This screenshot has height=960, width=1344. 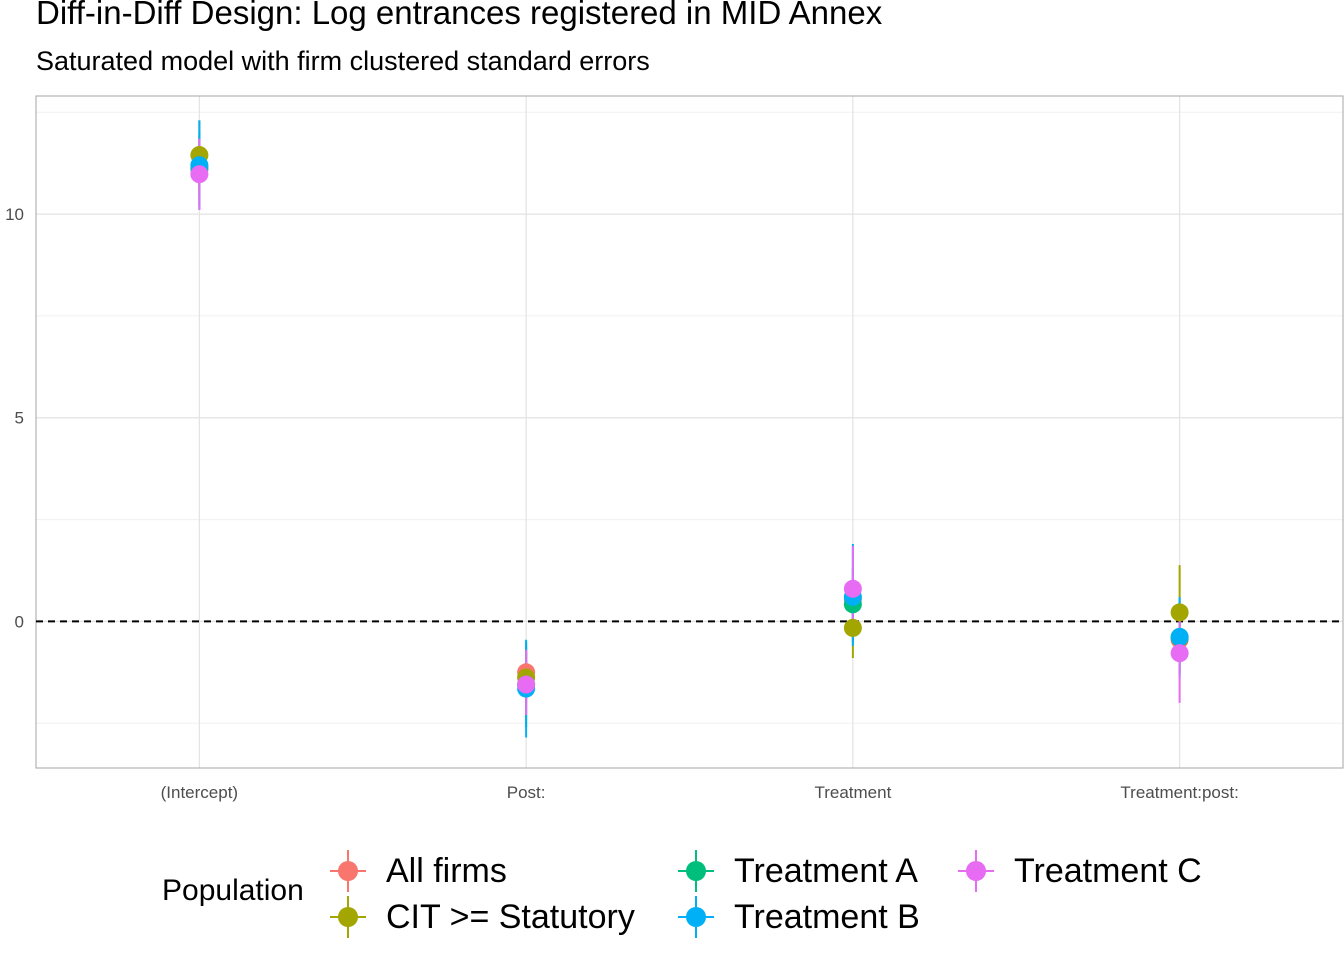 I want to click on legend-item: All firms, so click(x=417, y=871).